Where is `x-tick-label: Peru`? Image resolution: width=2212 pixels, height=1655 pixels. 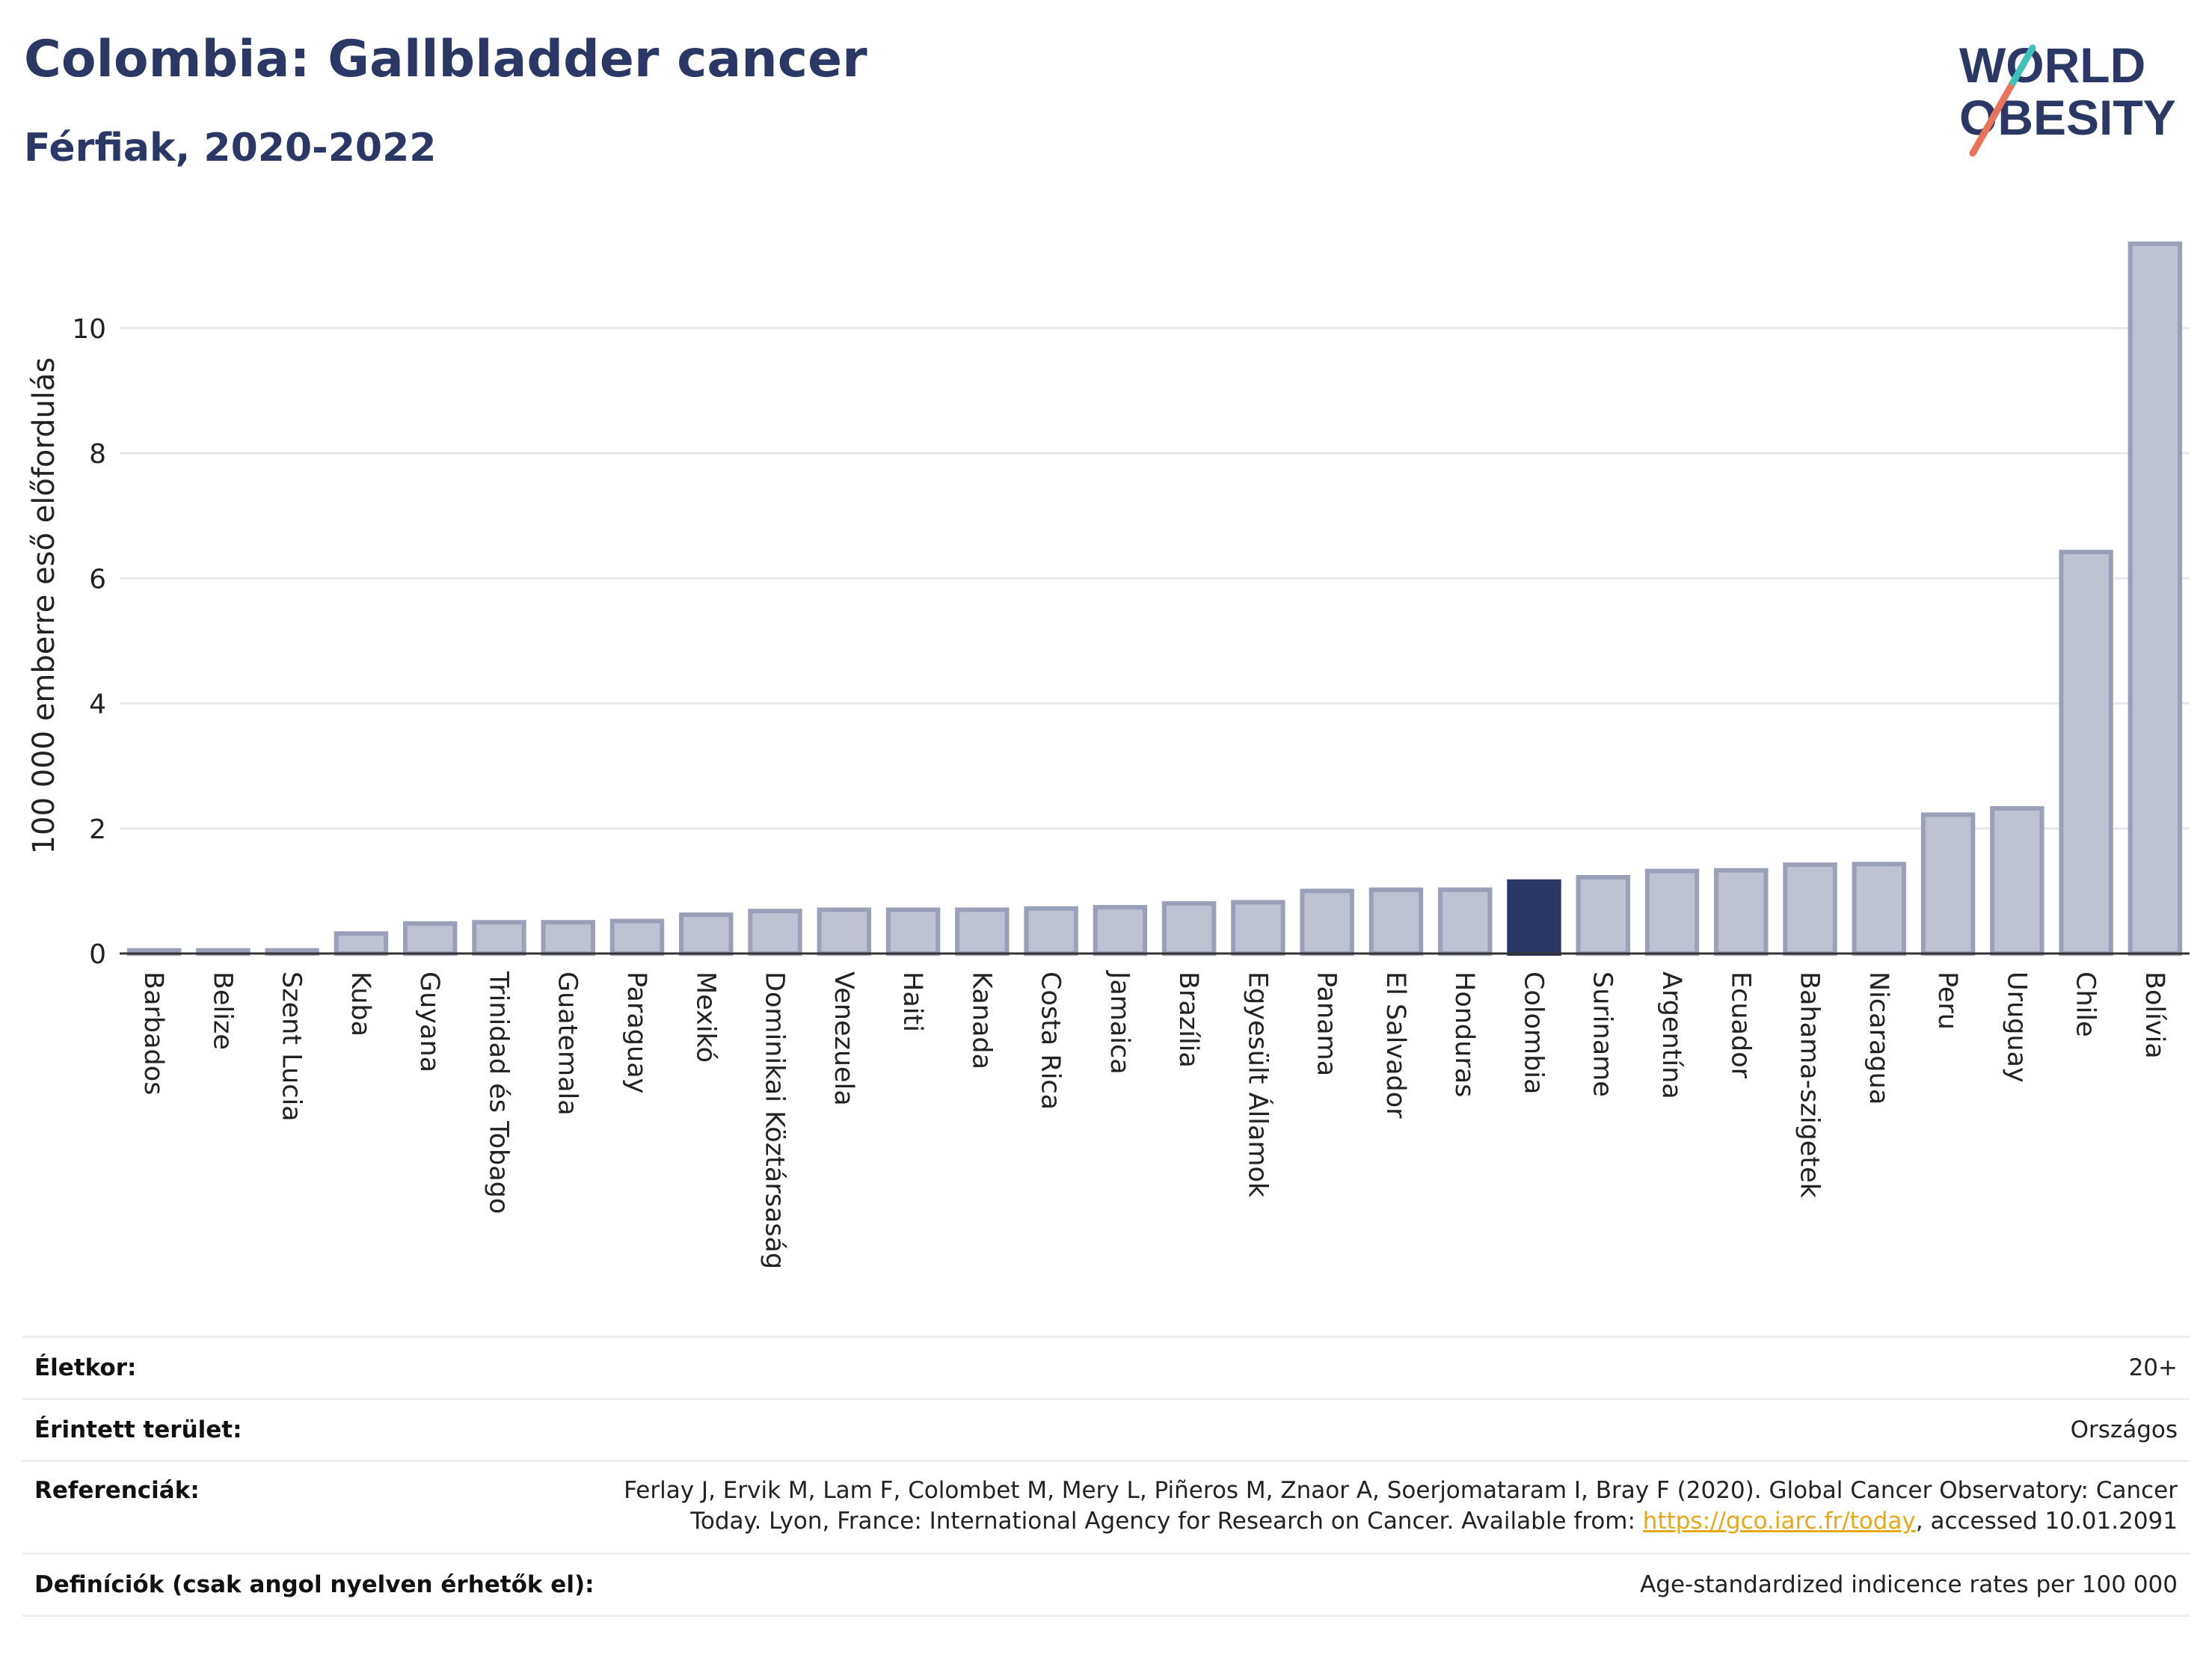
x-tick-label: Peru is located at coordinates (1947, 1000).